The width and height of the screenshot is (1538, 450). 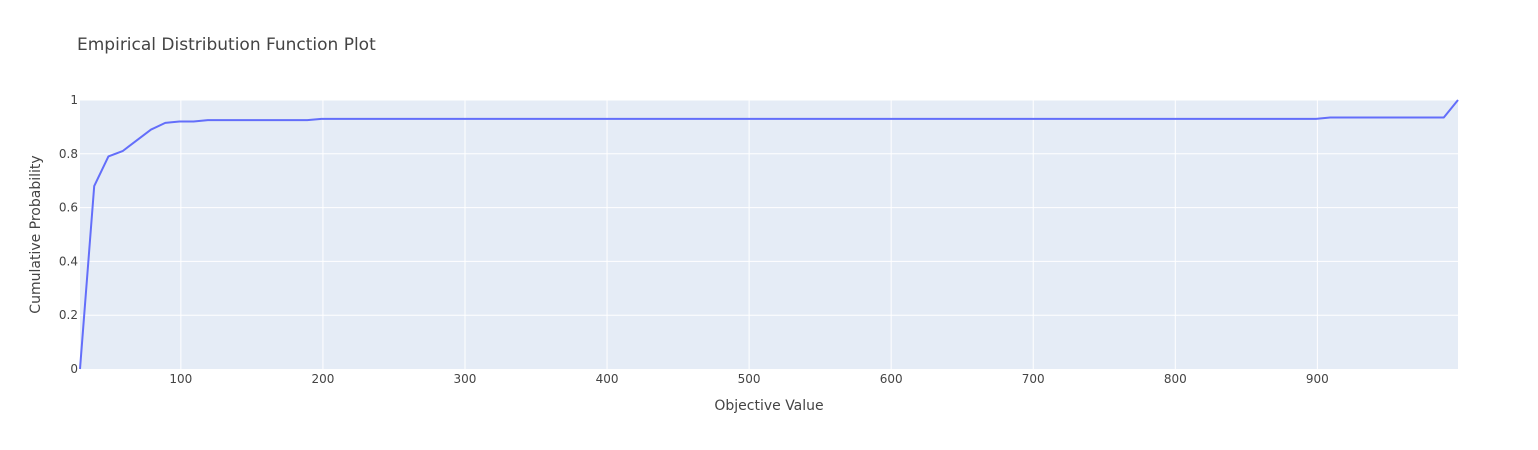 What do you see at coordinates (1175, 379) in the screenshot?
I see `x-tick-label: 800` at bounding box center [1175, 379].